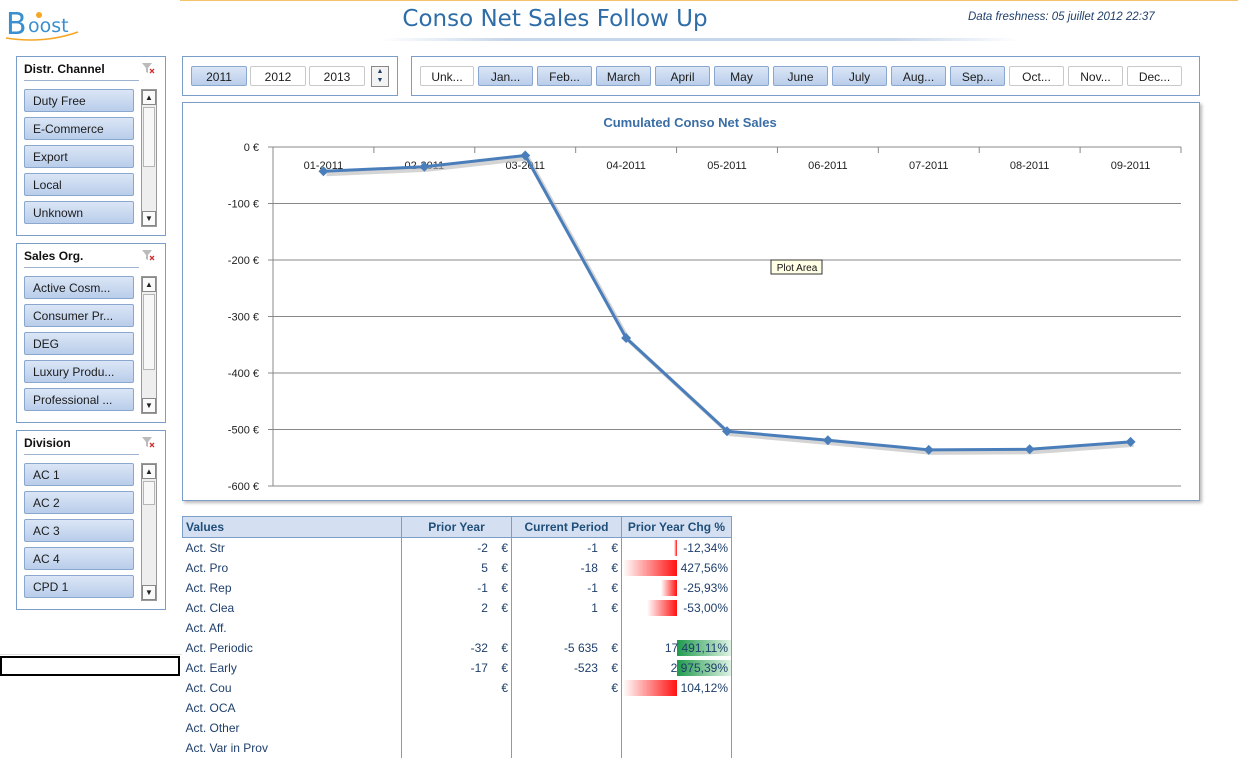  I want to click on slicer-item: AC 2, so click(79, 502).